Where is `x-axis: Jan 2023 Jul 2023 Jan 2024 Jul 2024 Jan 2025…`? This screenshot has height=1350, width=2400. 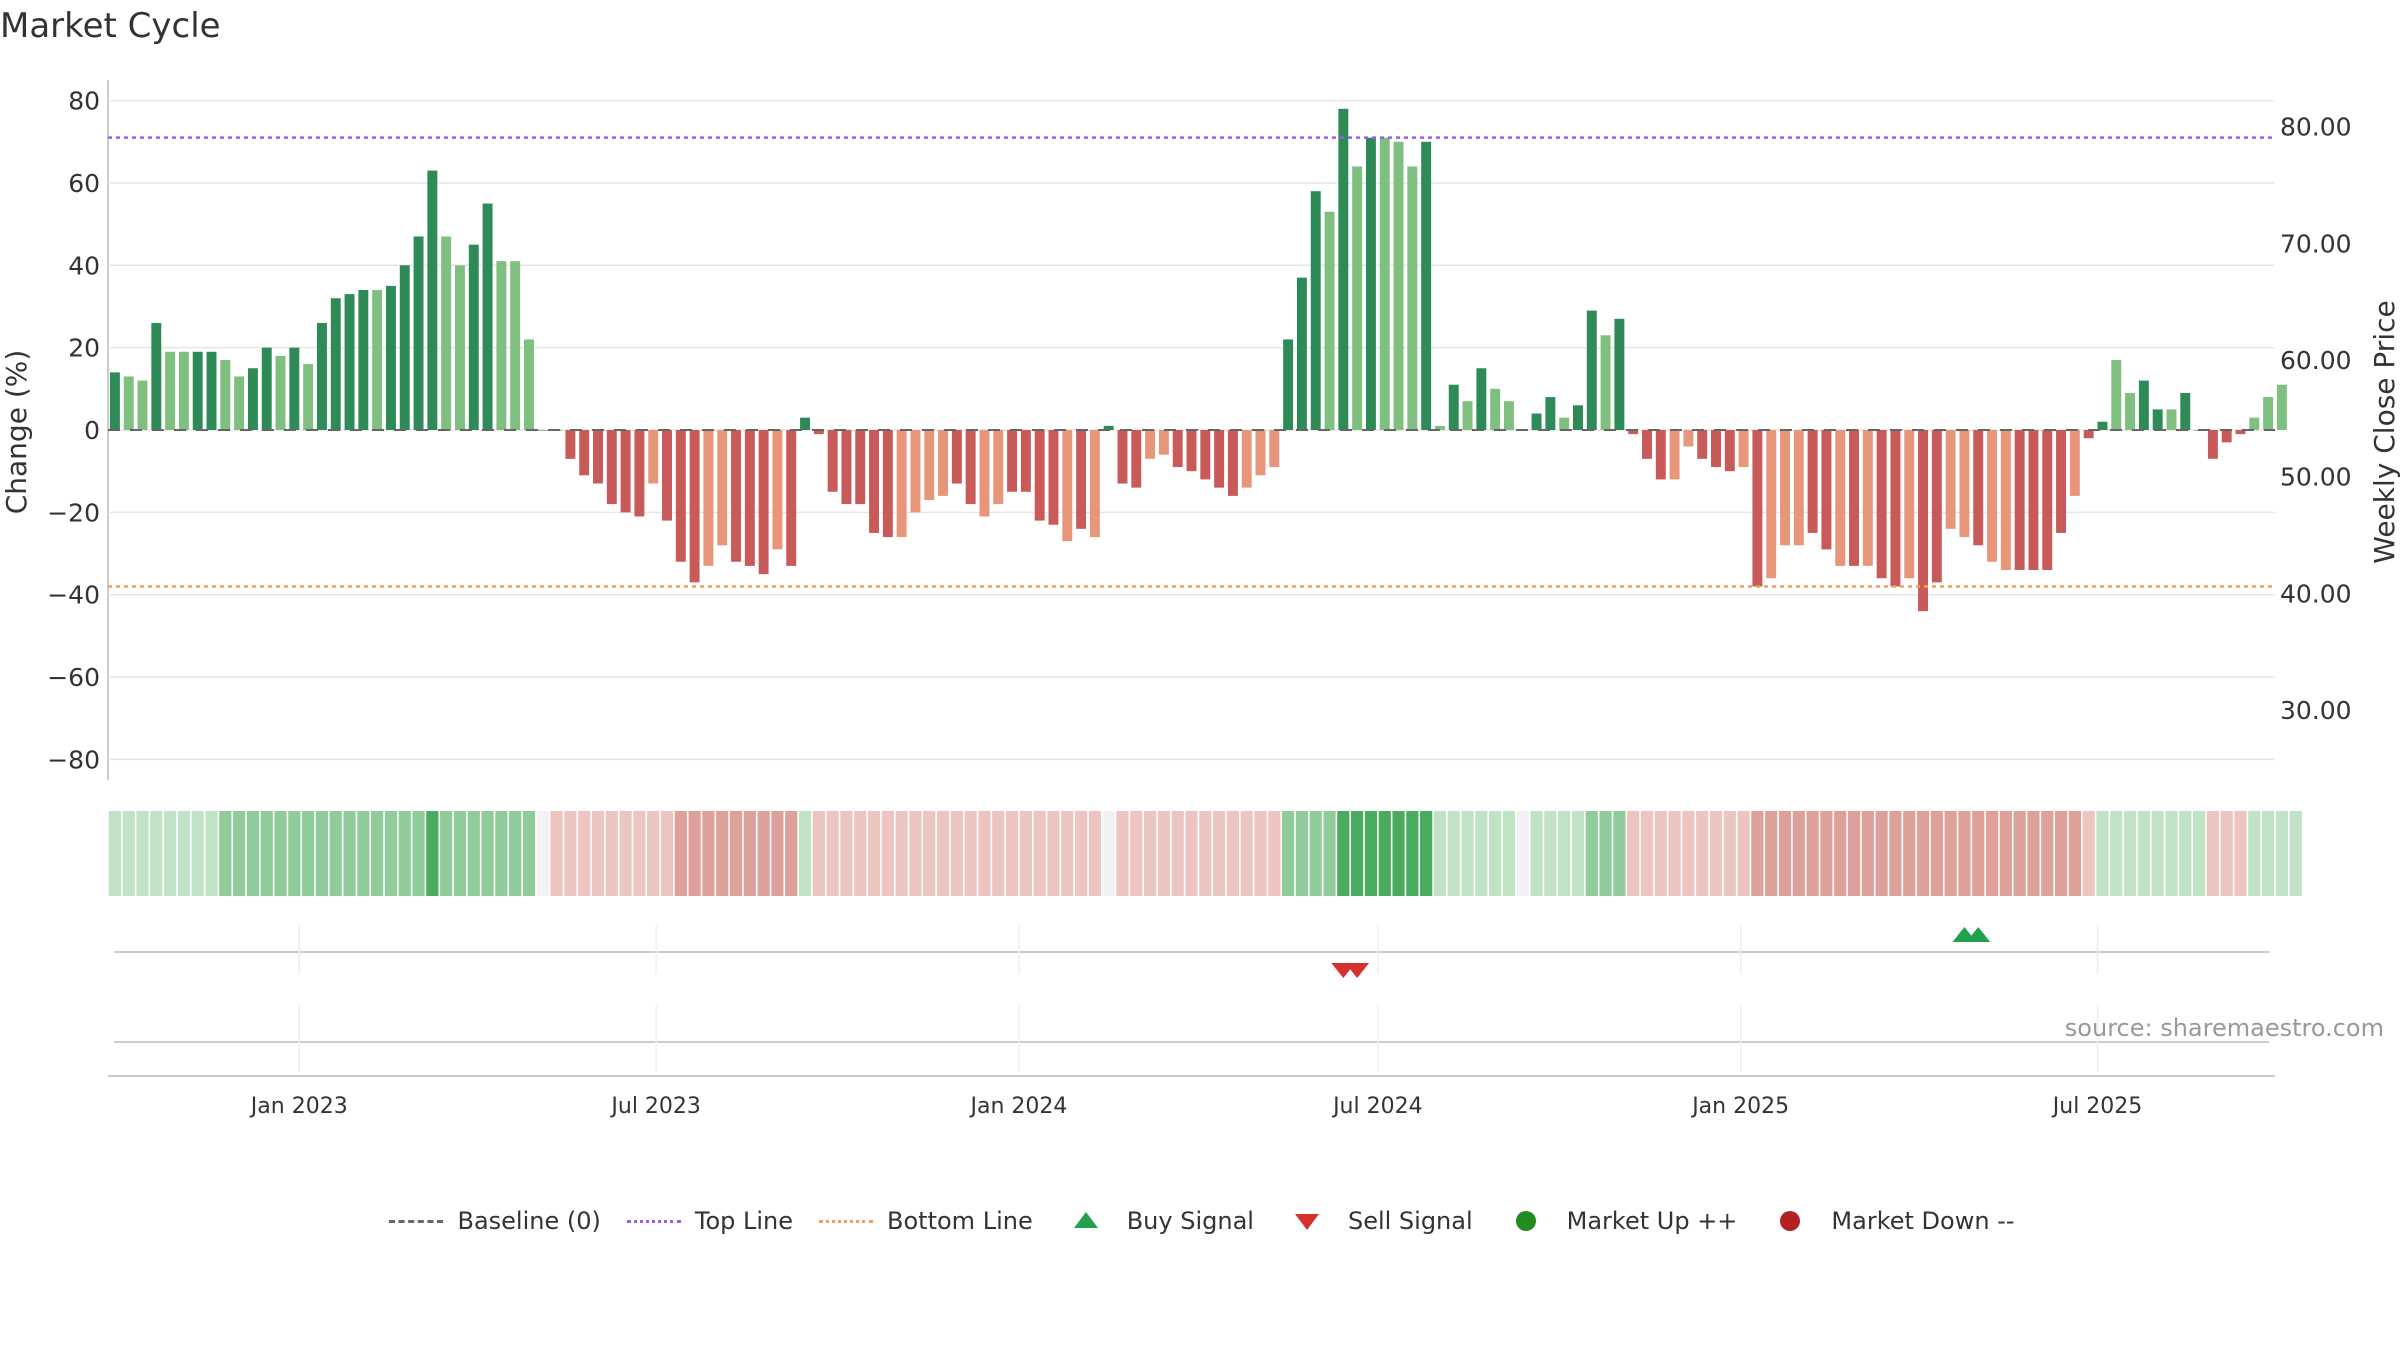
x-axis: Jan 2023 Jul 2023 Jan 2024 Jul 2024 Jan 2025… is located at coordinates (1191, 1097).